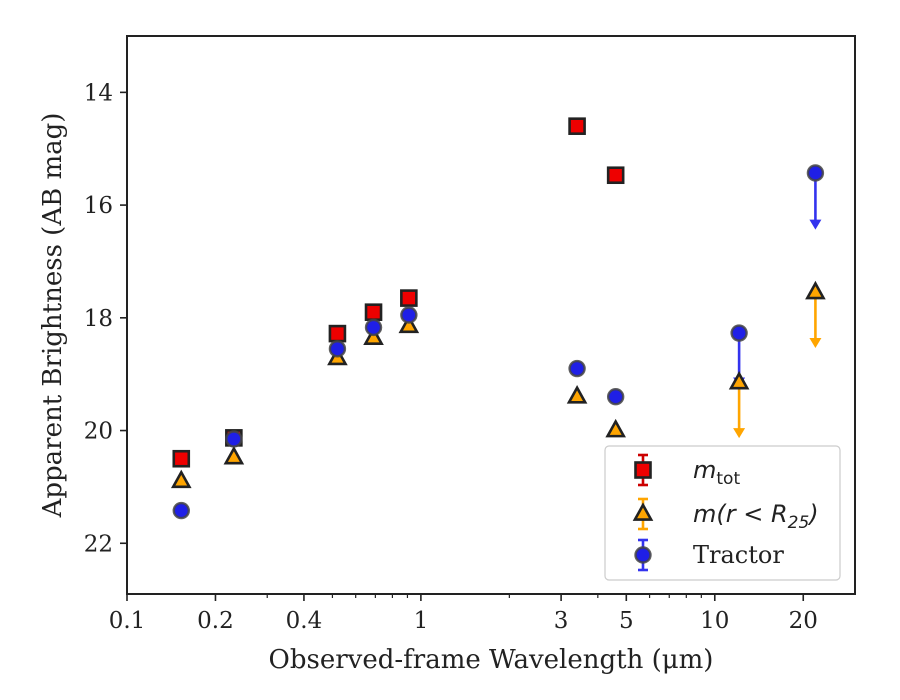 The image size is (900, 700). Describe the element at coordinates (98, 93) in the screenshot. I see `y-tick-label: 14` at that location.